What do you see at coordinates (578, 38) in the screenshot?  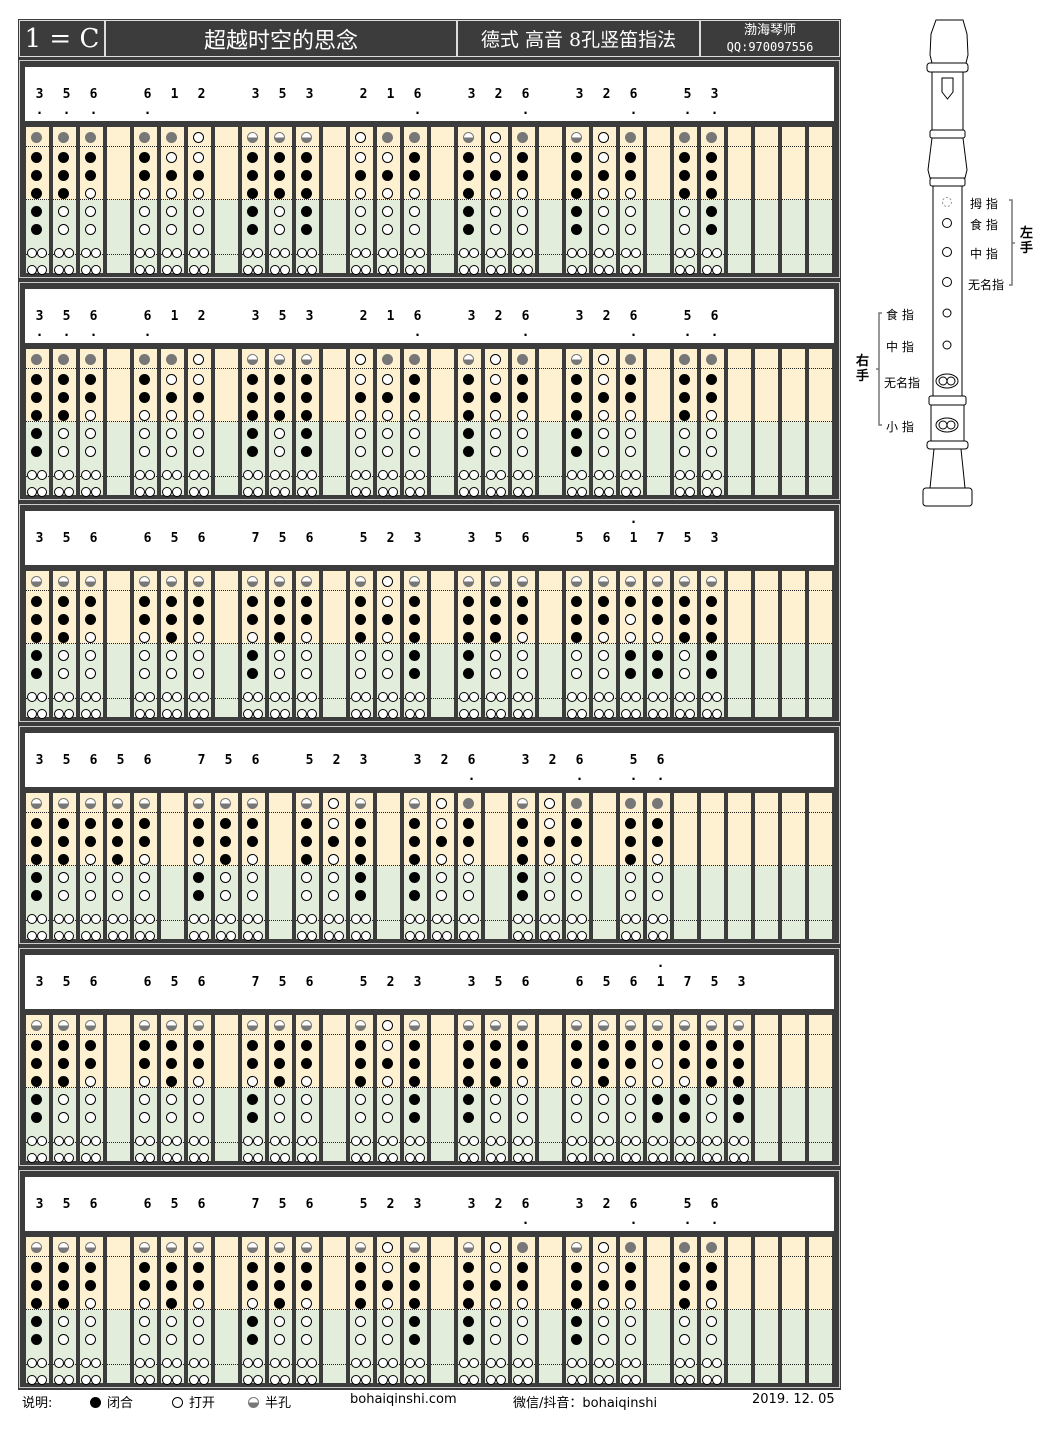 I see `chart-subtitle: 德式 高音 8孔竖笛指法` at bounding box center [578, 38].